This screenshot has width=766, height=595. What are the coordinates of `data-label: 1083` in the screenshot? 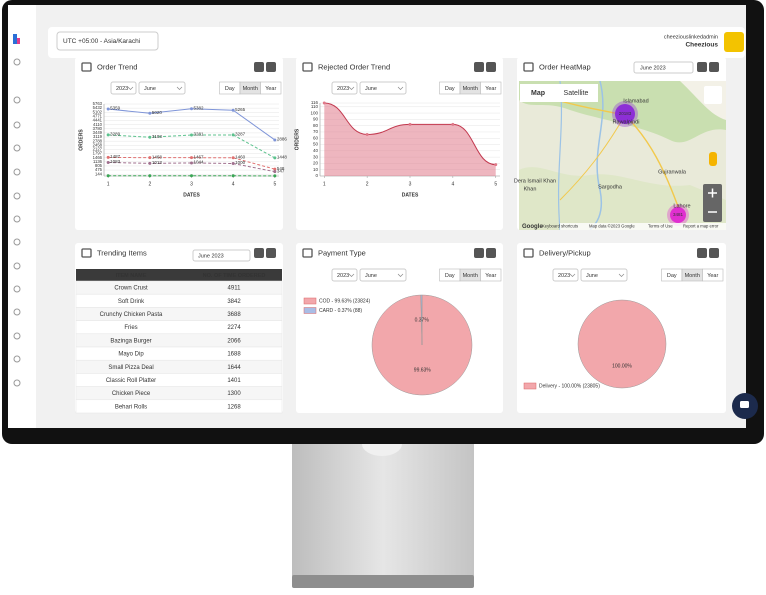 It's located at (115, 161).